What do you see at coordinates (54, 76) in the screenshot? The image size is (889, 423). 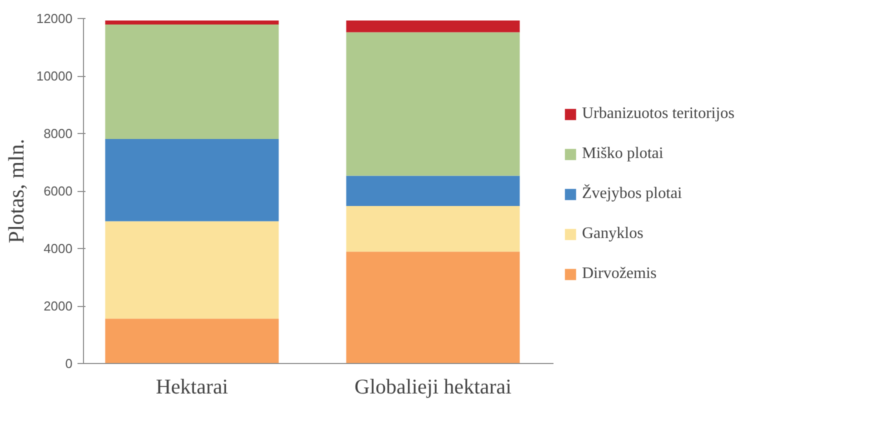 I see `y-tick-label: 10000` at bounding box center [54, 76].